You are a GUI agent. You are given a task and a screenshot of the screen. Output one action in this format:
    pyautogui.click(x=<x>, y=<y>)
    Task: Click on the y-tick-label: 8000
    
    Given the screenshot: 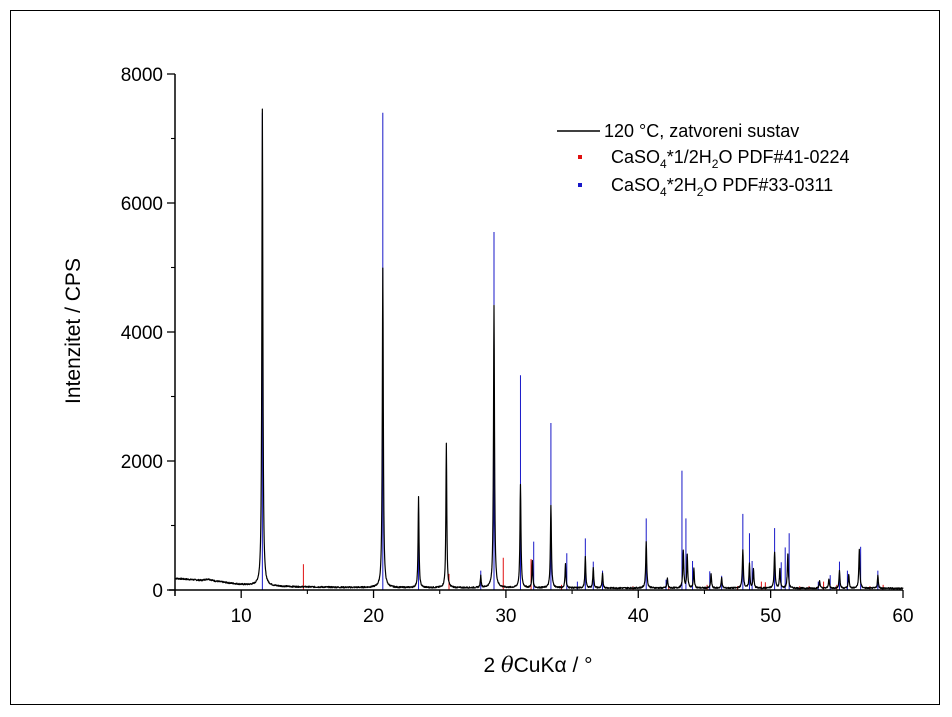 What is the action you would take?
    pyautogui.click(x=142, y=75)
    